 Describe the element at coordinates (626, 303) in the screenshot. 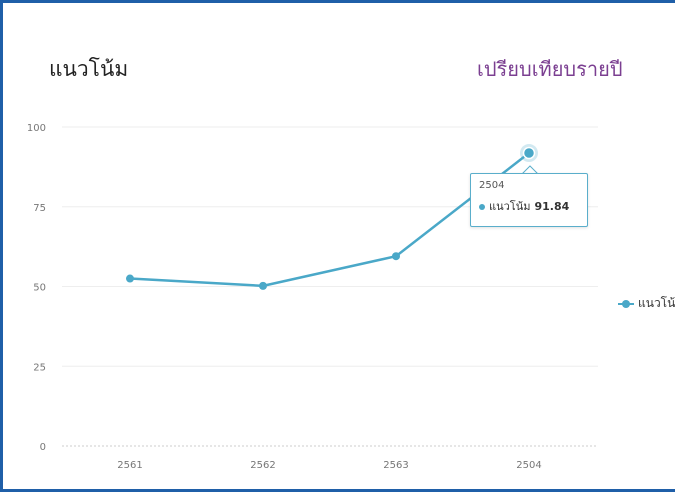

I see `legend-swatch-icon` at that location.